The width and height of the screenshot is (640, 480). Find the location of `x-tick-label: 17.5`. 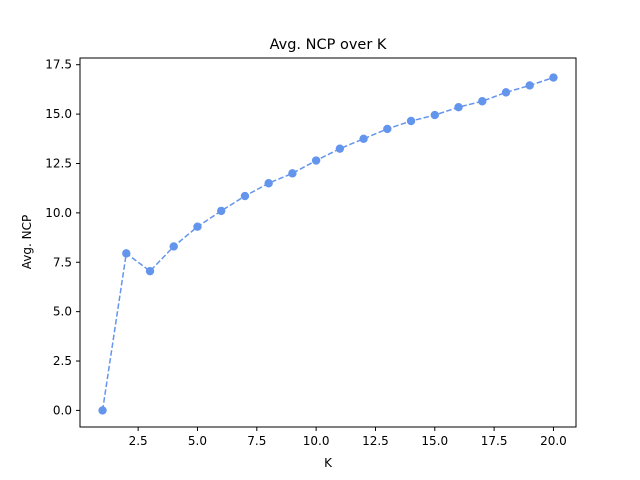

x-tick-label: 17.5 is located at coordinates (494, 441).